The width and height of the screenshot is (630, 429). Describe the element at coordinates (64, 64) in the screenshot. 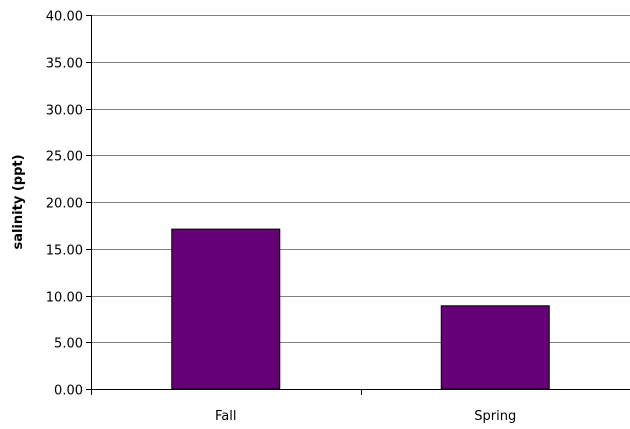

I see `y-tick-label: 35.00` at that location.